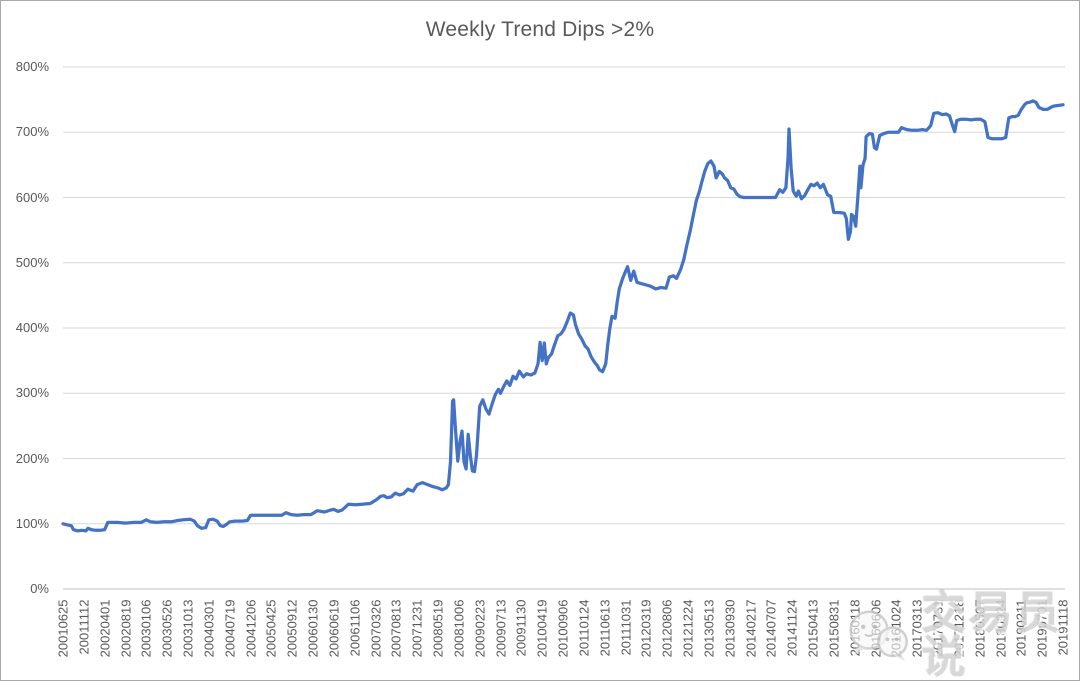 This screenshot has width=1080, height=681. Describe the element at coordinates (750, 628) in the screenshot. I see `x-tick-label: 20140217` at that location.